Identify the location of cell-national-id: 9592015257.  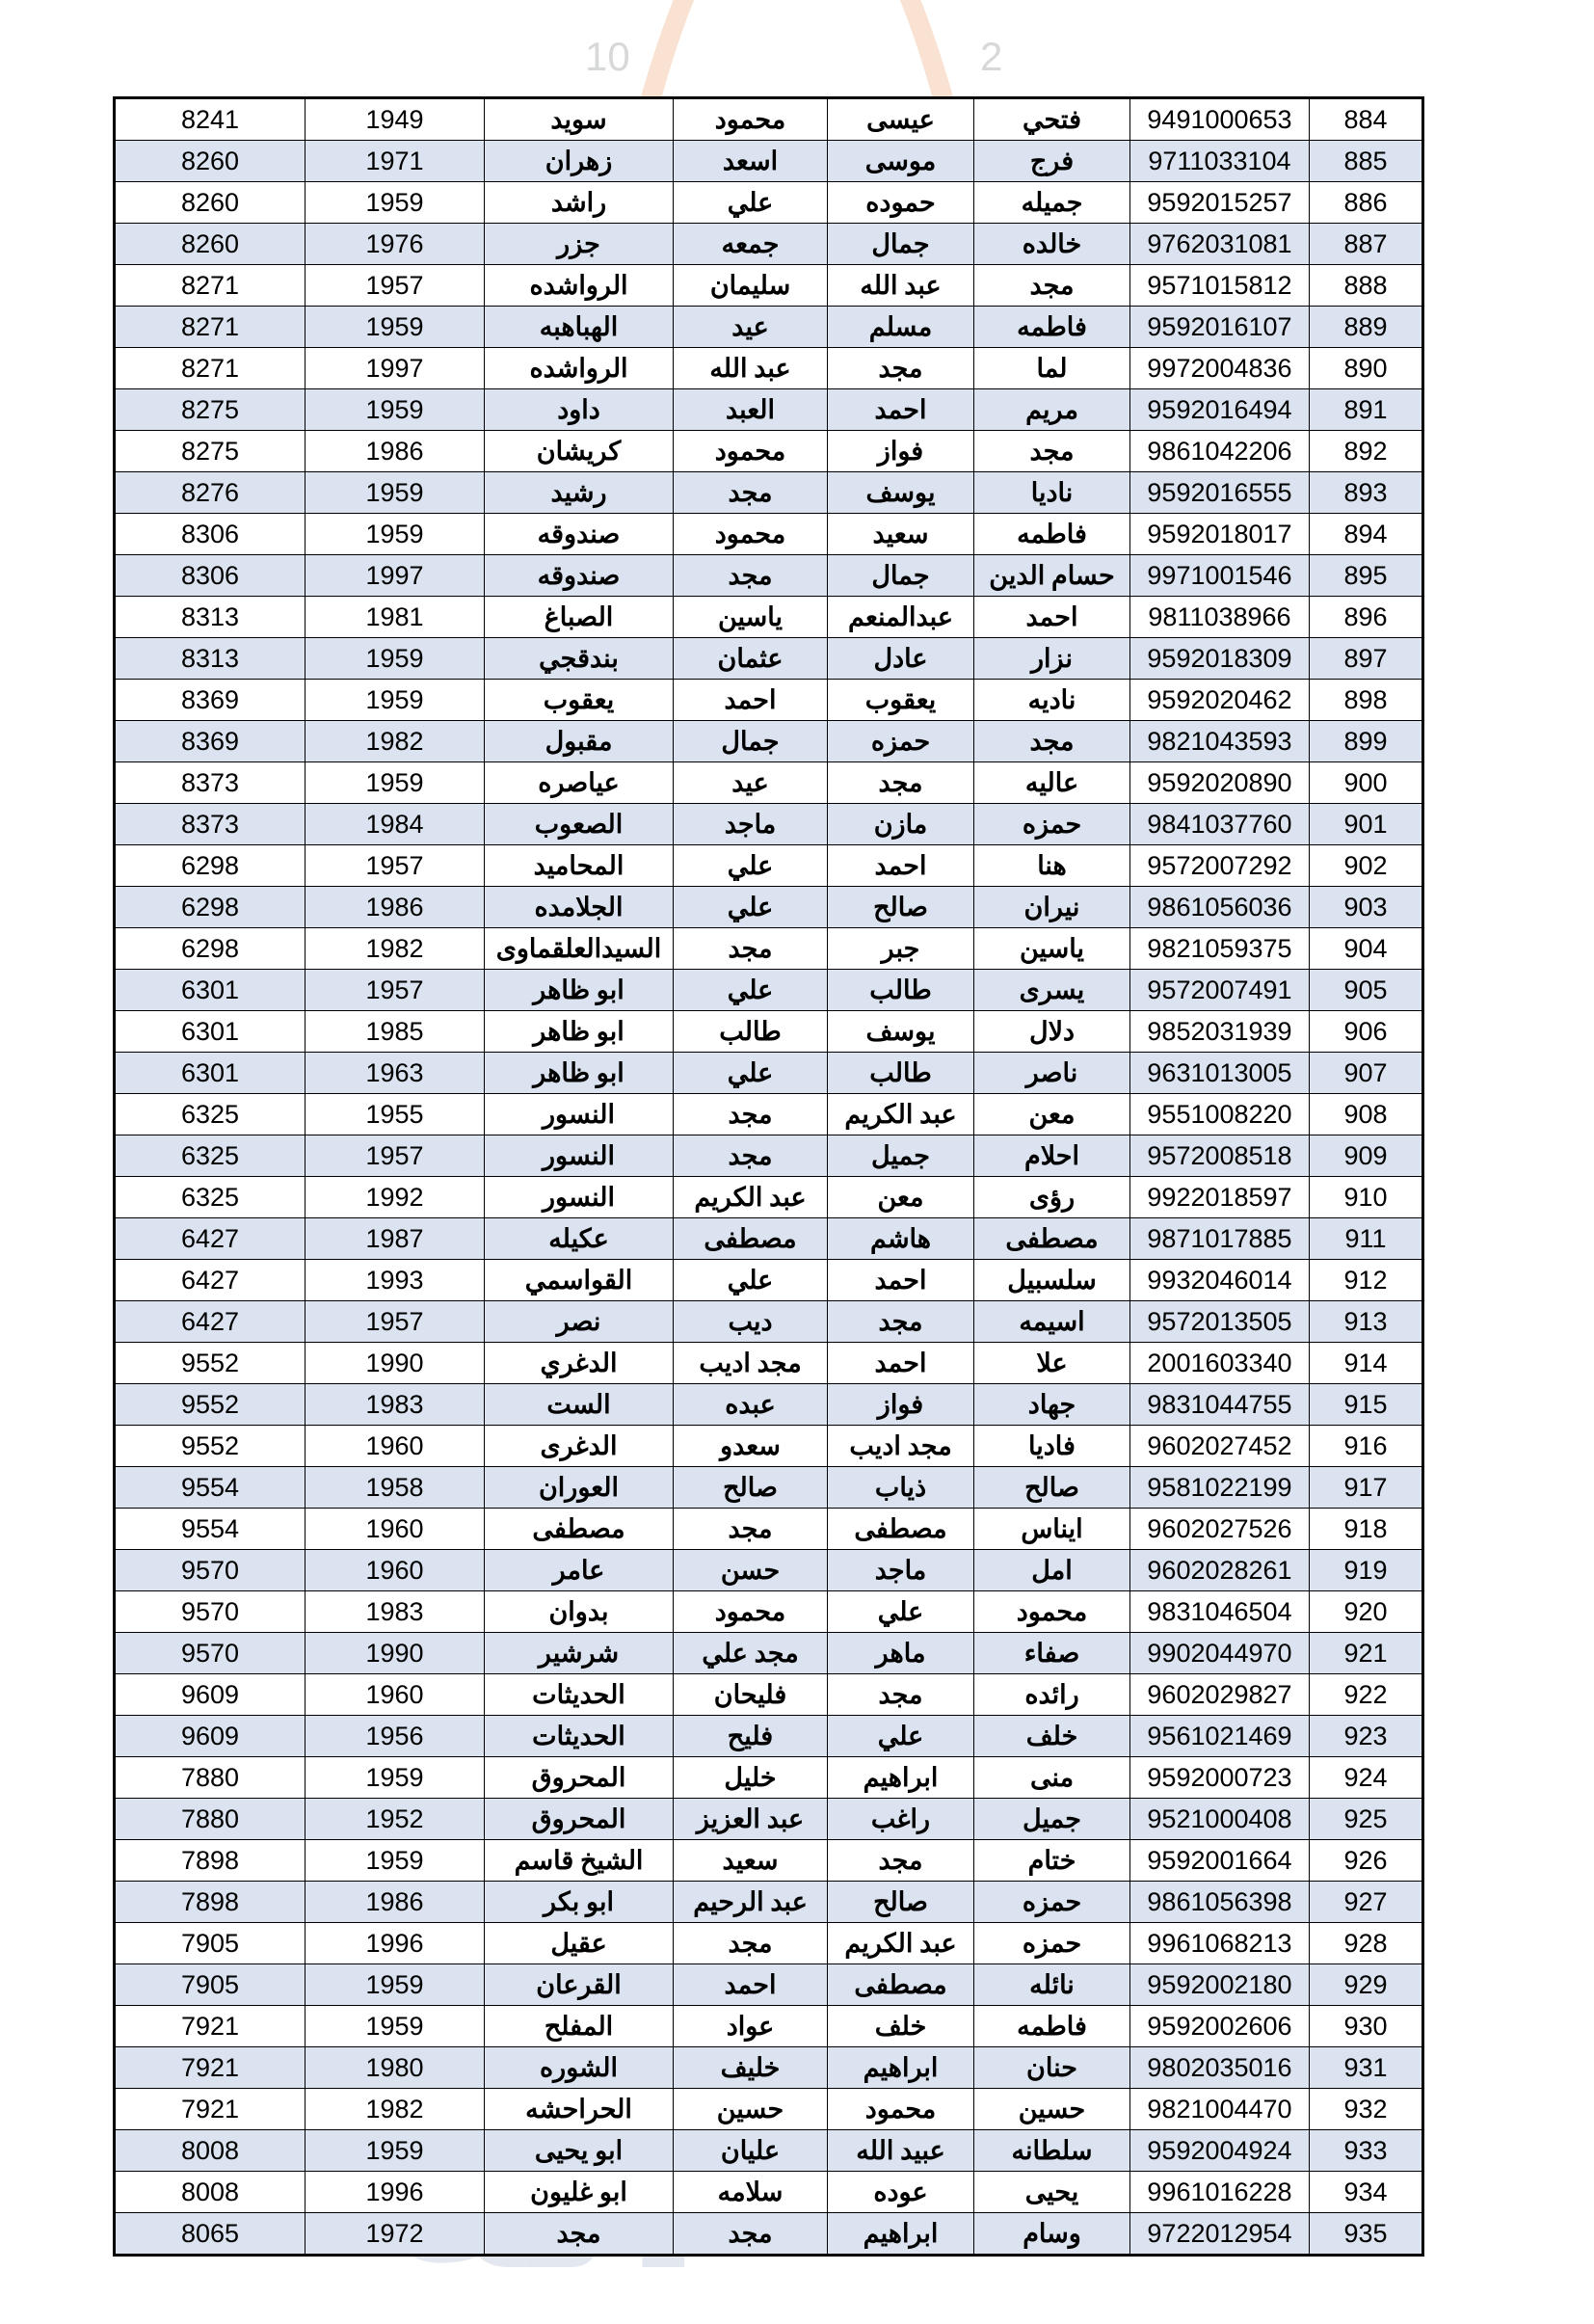
(1219, 202).